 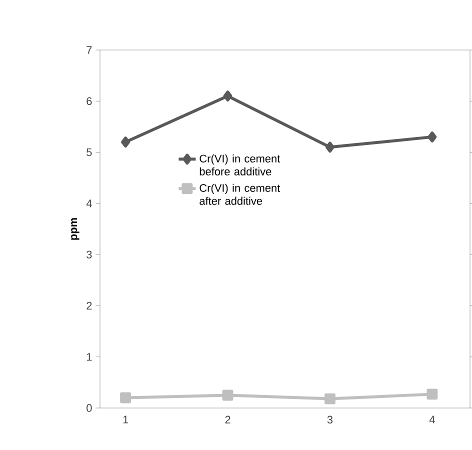 What do you see at coordinates (89, 101) in the screenshot?
I see `y-tick-label: 6` at bounding box center [89, 101].